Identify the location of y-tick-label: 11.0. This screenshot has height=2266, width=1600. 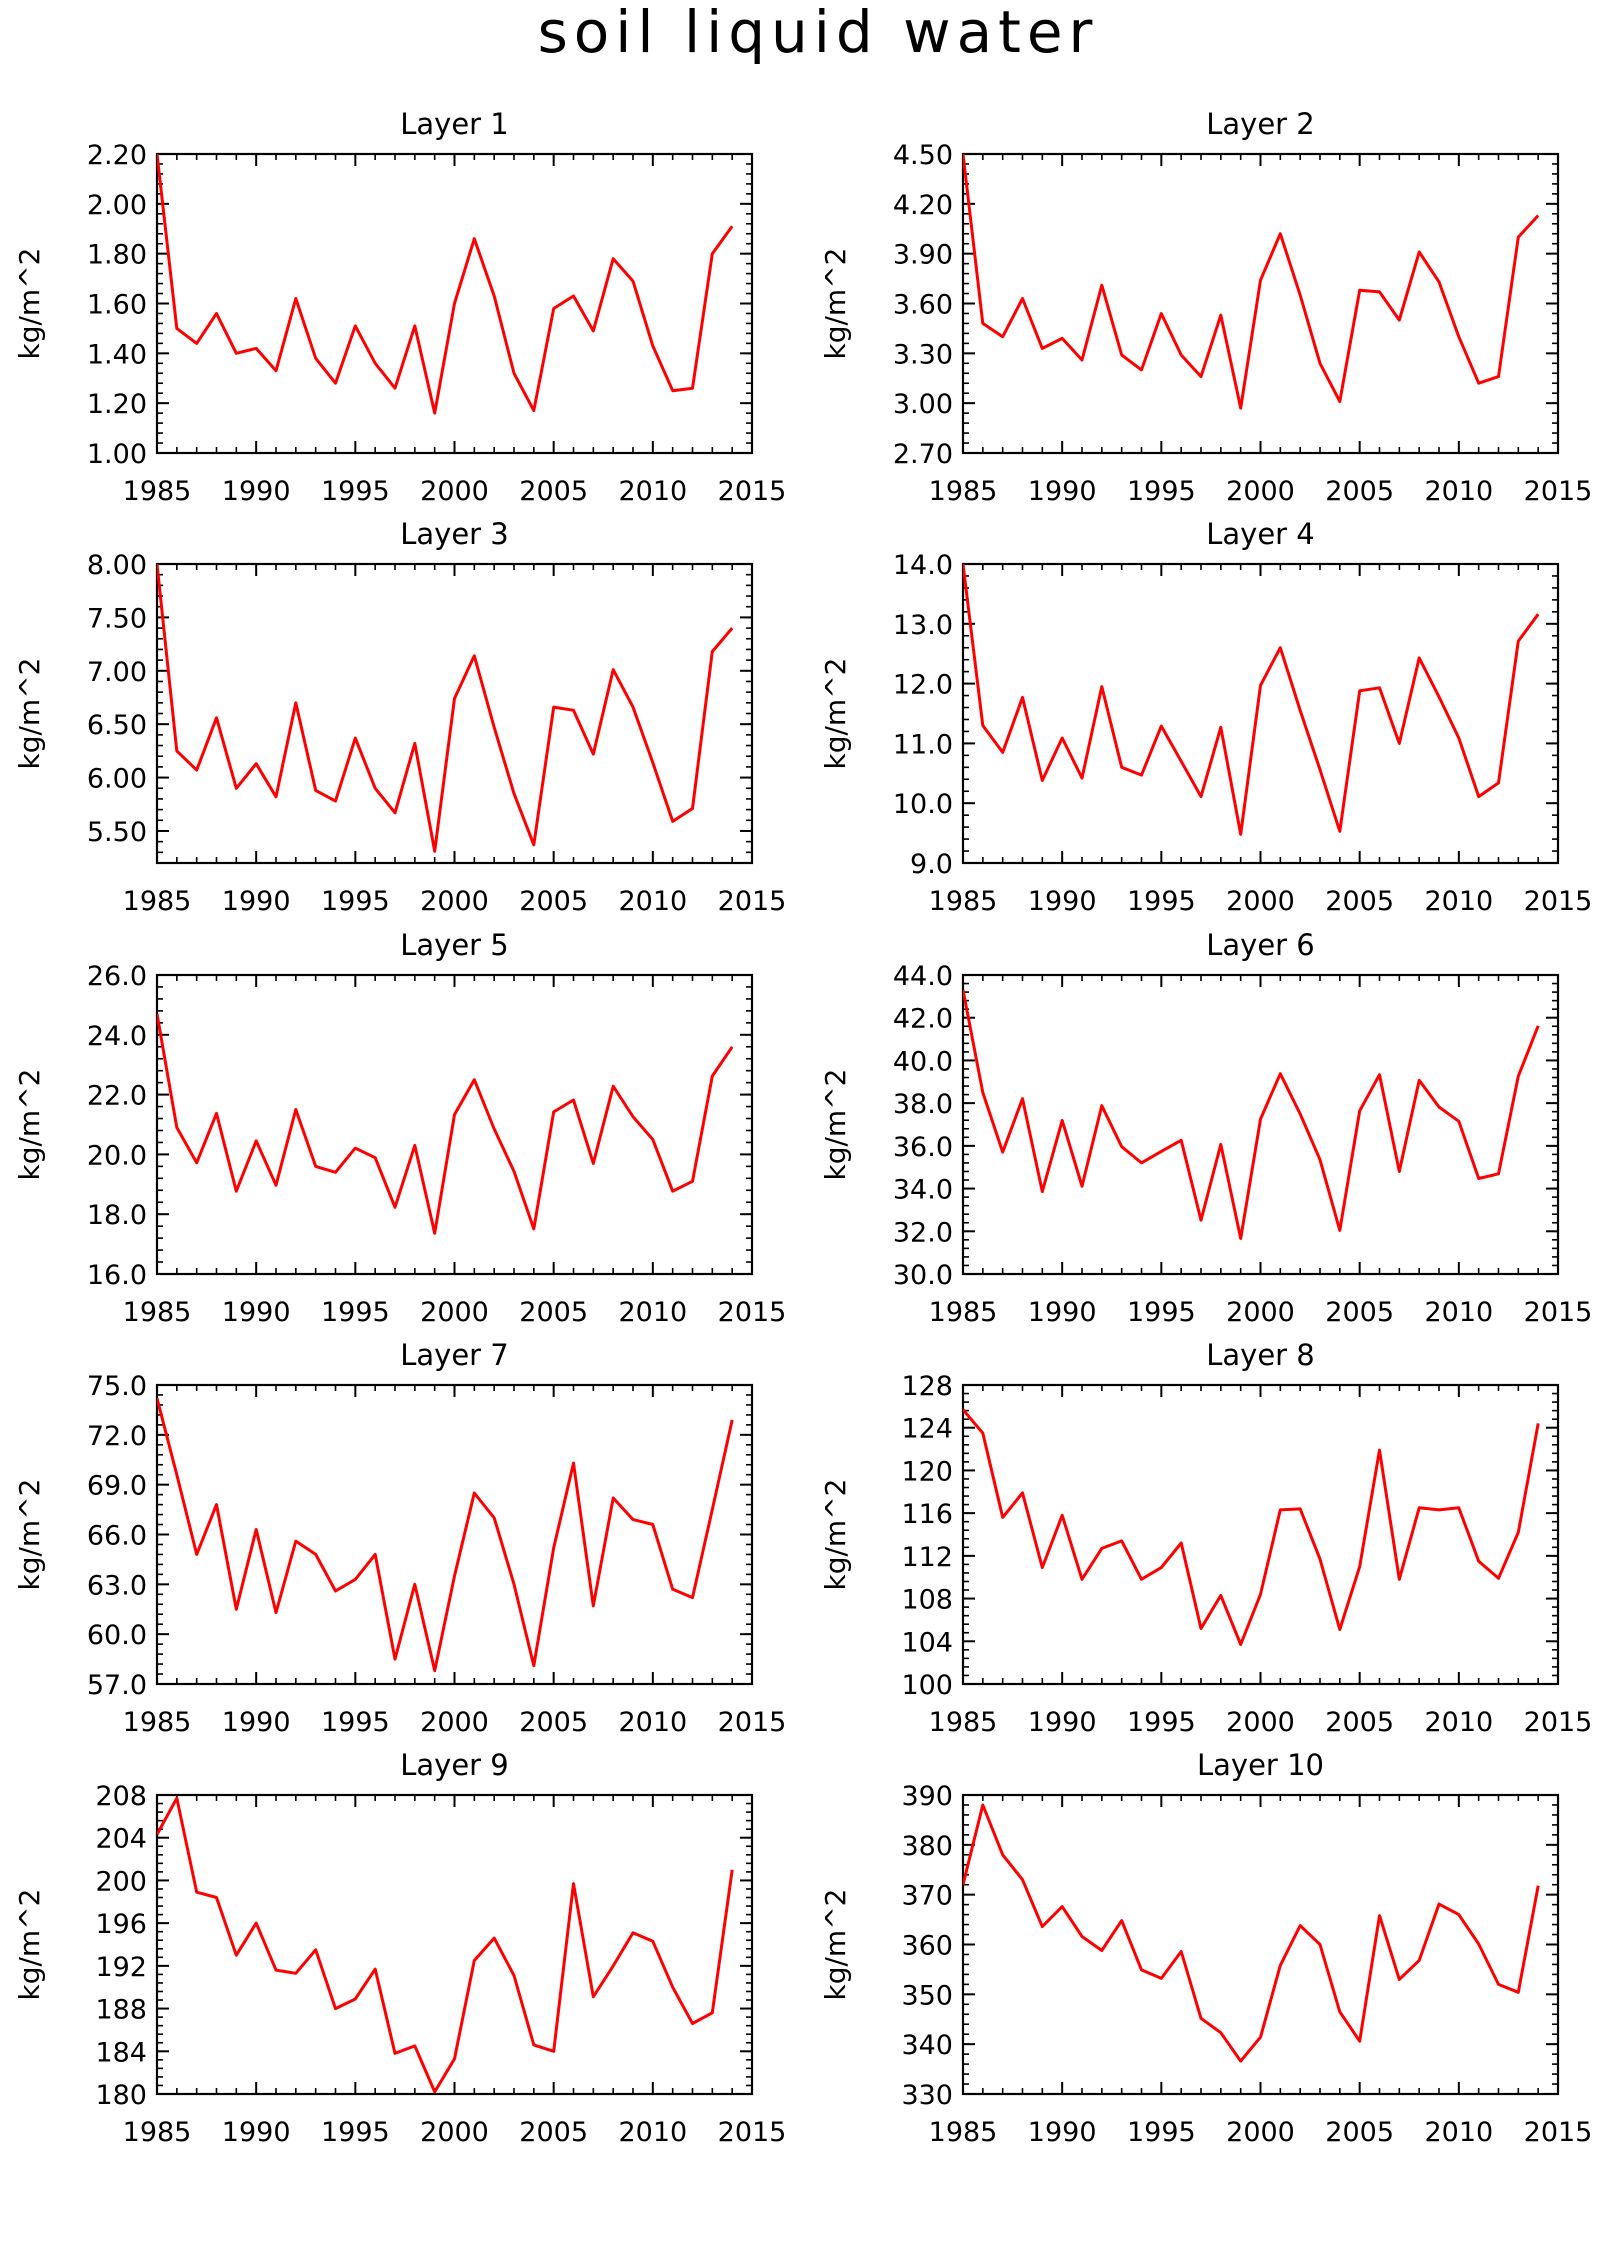
(923, 744).